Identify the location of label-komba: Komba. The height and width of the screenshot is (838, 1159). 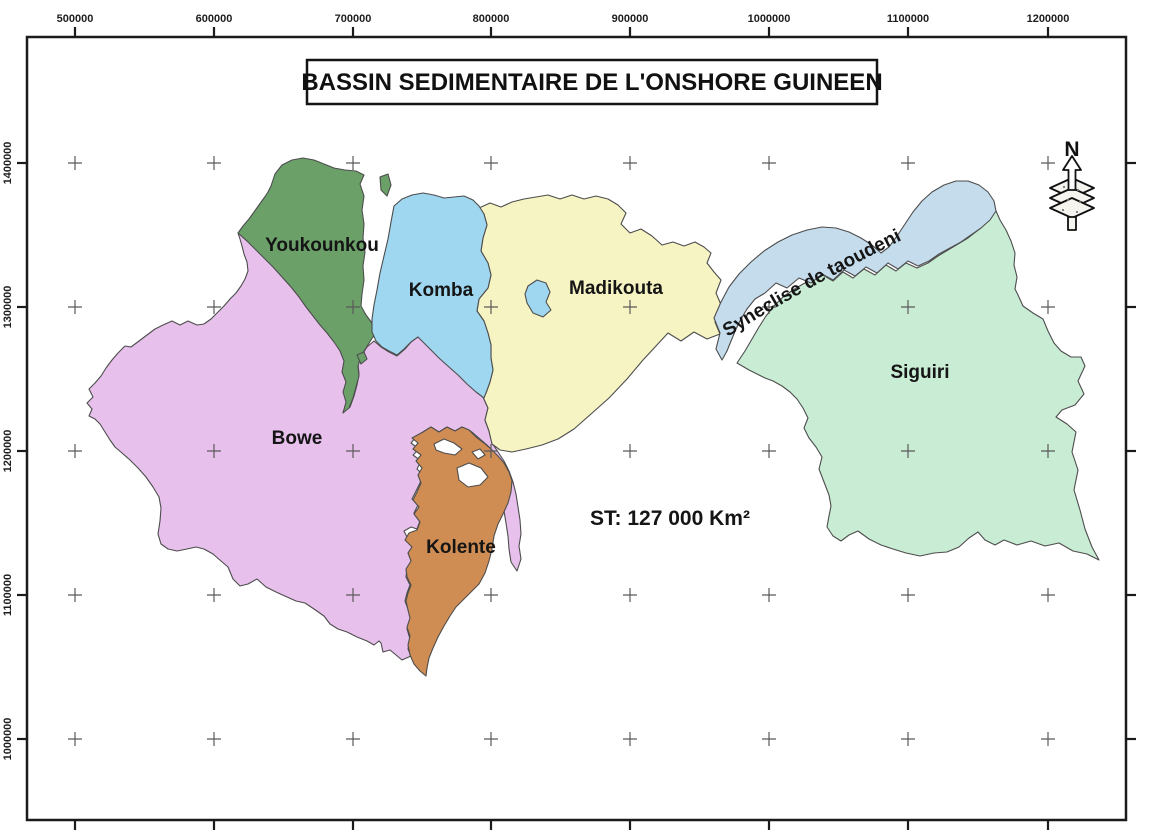
(441, 290).